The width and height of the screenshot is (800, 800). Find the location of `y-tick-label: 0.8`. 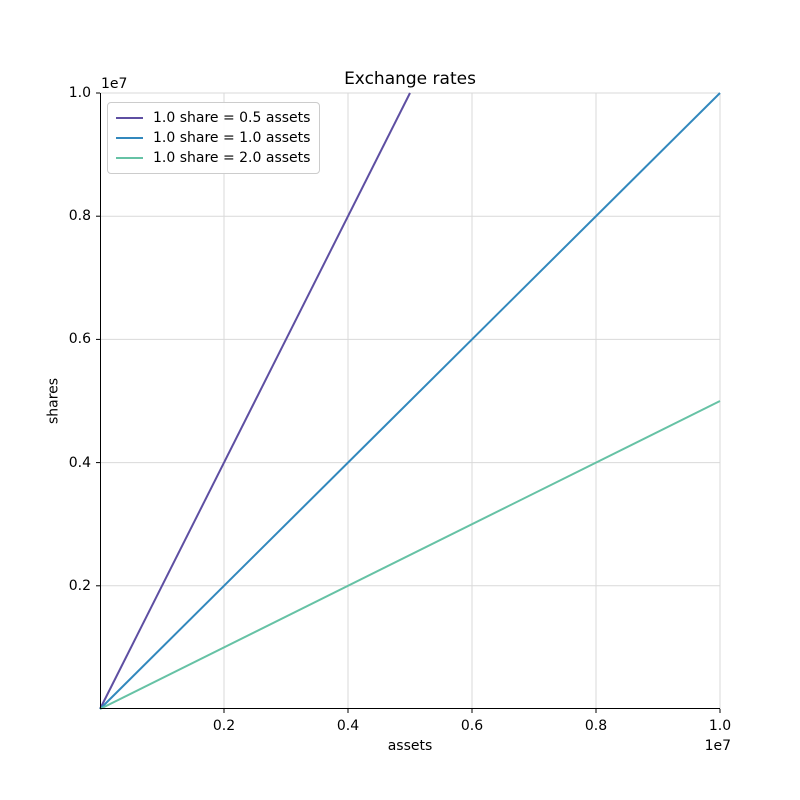

y-tick-label: 0.8 is located at coordinates (79, 216).